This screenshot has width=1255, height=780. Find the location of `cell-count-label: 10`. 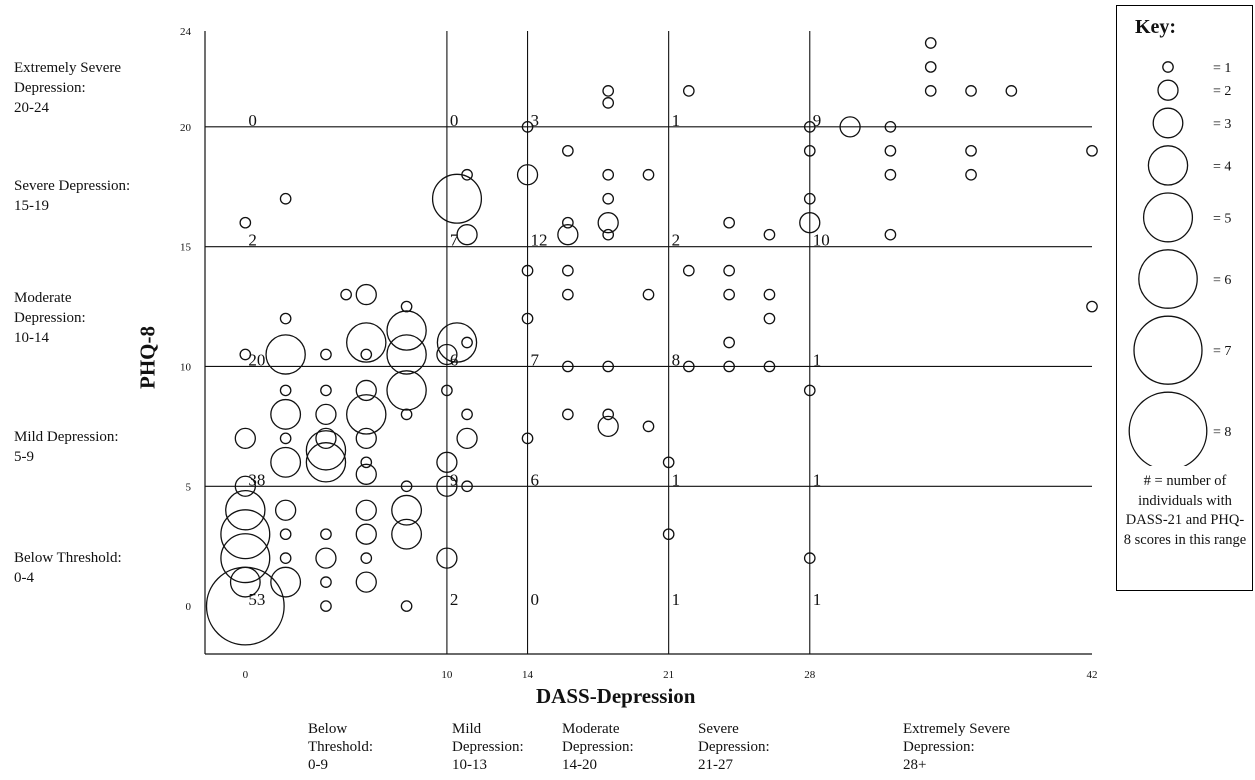

cell-count-label: 10 is located at coordinates (821, 240).